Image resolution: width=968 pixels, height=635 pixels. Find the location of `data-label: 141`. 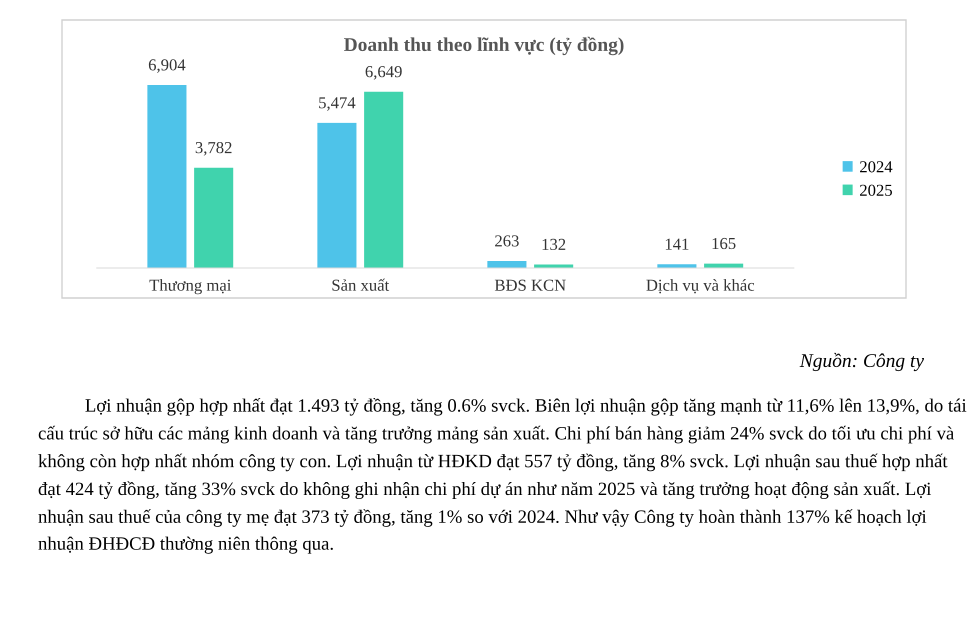

data-label: 141 is located at coordinates (677, 244).